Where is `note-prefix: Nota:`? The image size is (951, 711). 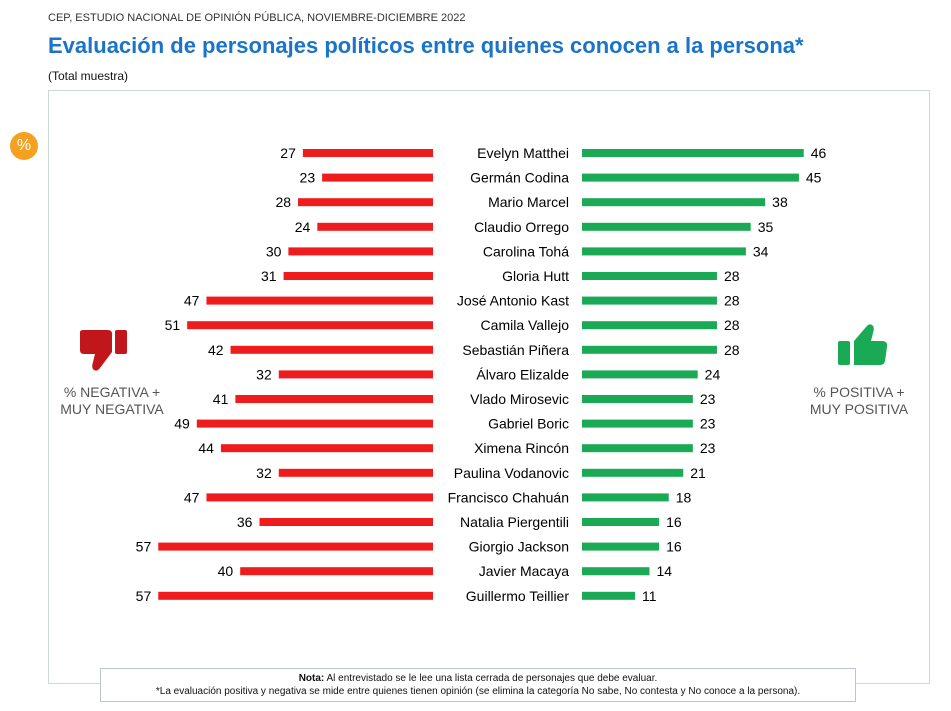 note-prefix: Nota: is located at coordinates (311, 678).